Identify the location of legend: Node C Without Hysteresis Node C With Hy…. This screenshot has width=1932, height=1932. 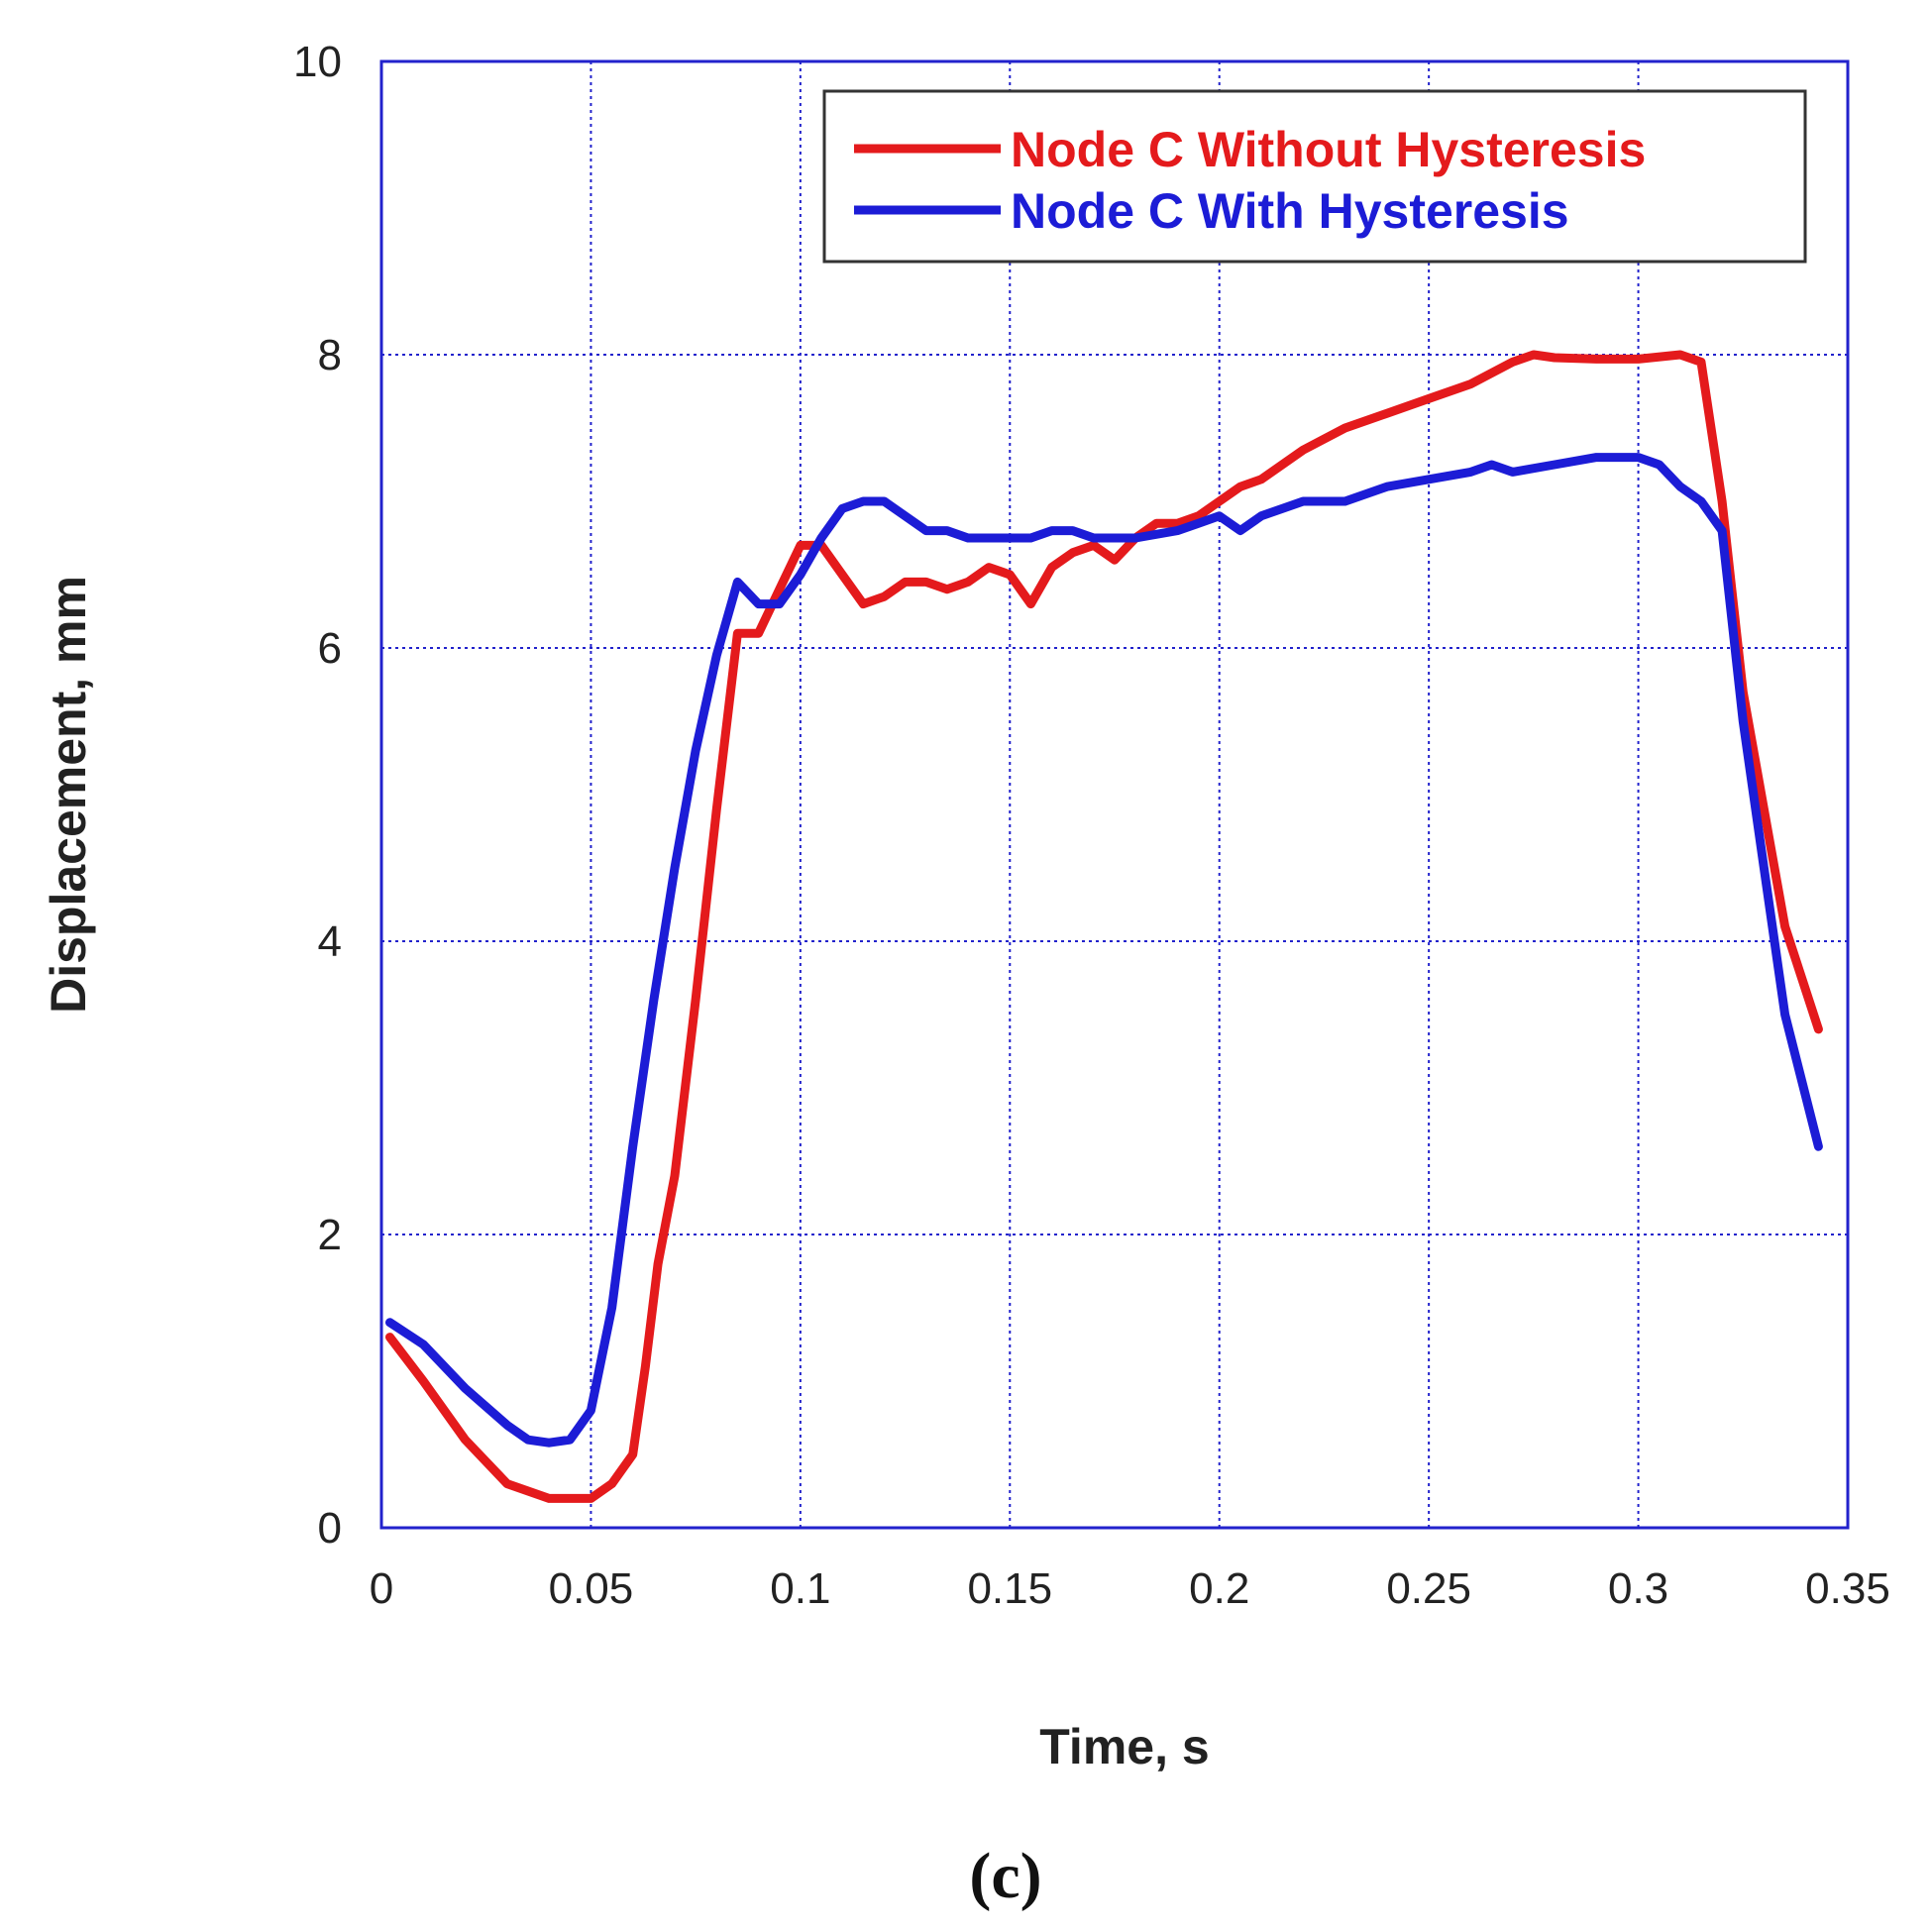
(1314, 176).